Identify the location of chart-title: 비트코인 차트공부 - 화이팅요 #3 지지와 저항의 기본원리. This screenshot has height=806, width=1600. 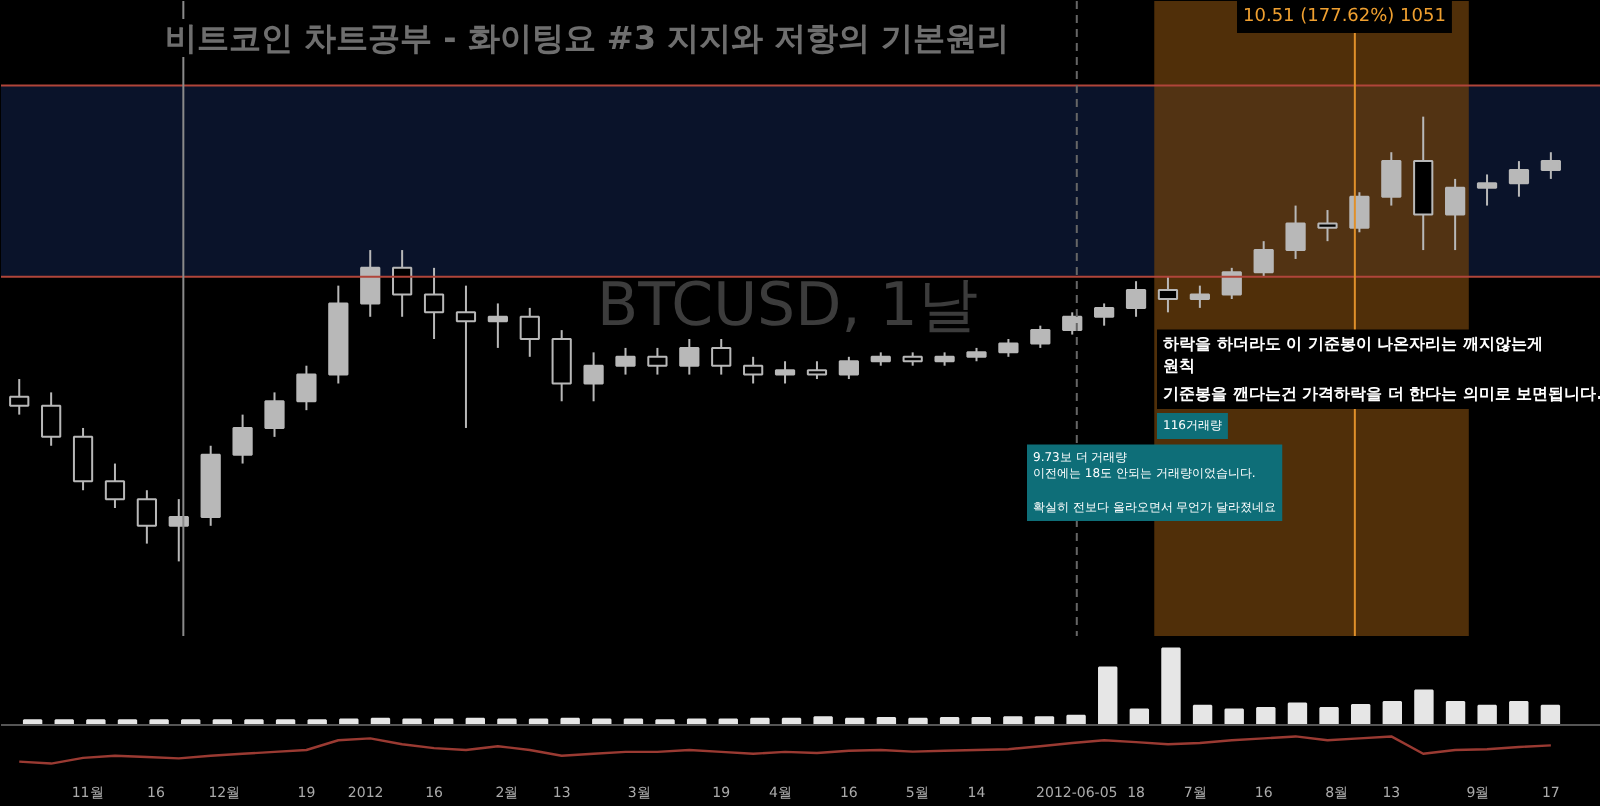
(587, 38).